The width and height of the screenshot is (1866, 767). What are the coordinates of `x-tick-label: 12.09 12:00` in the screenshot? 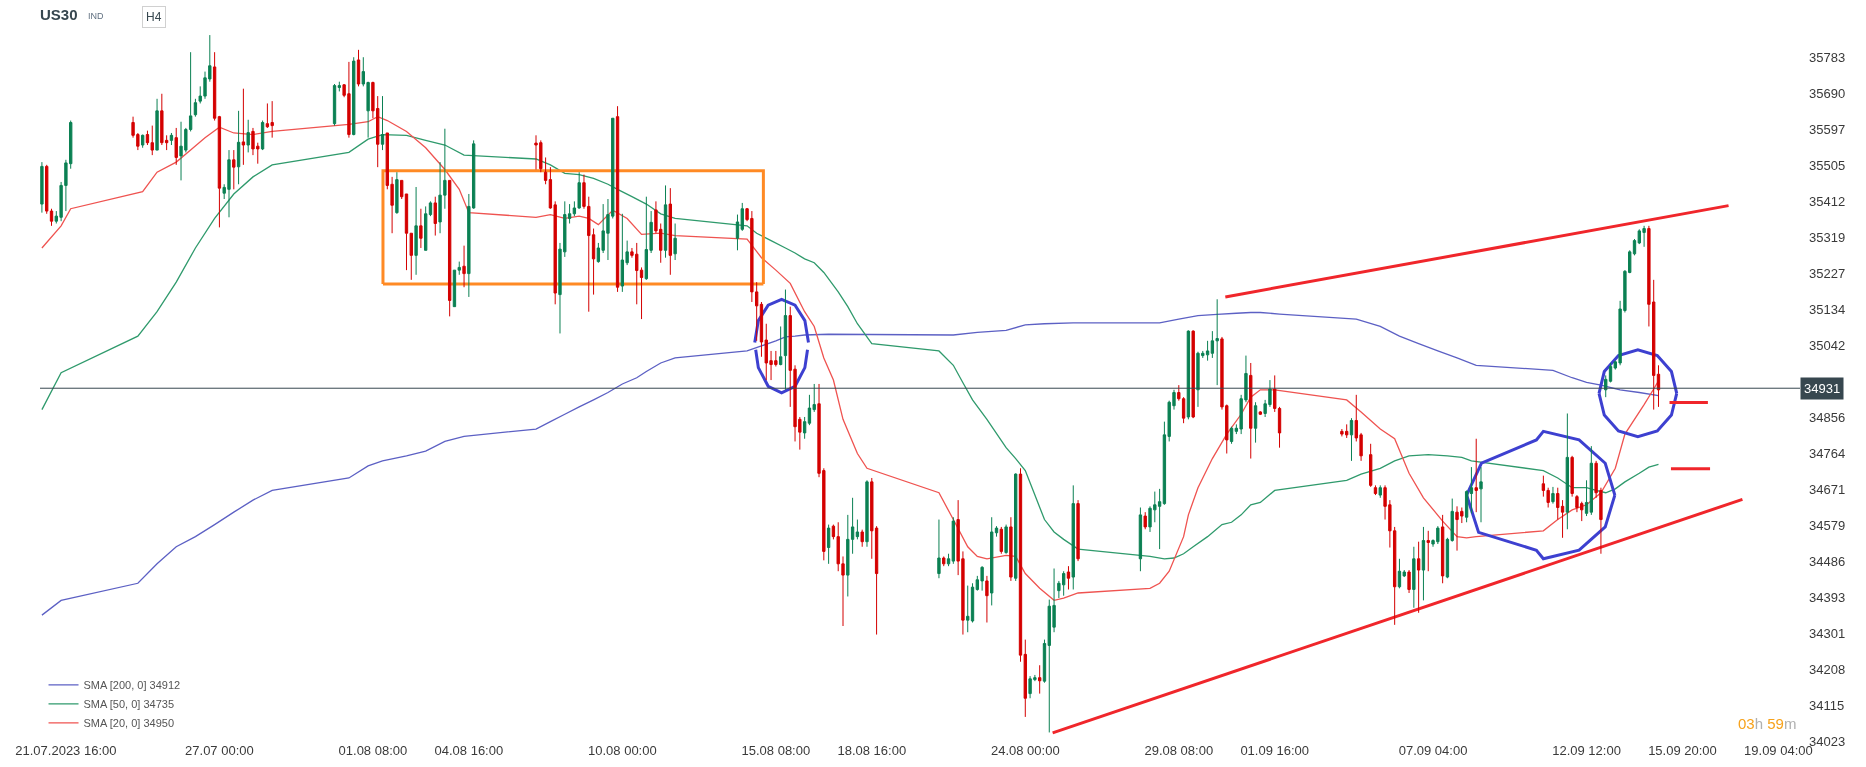 It's located at (1586, 750).